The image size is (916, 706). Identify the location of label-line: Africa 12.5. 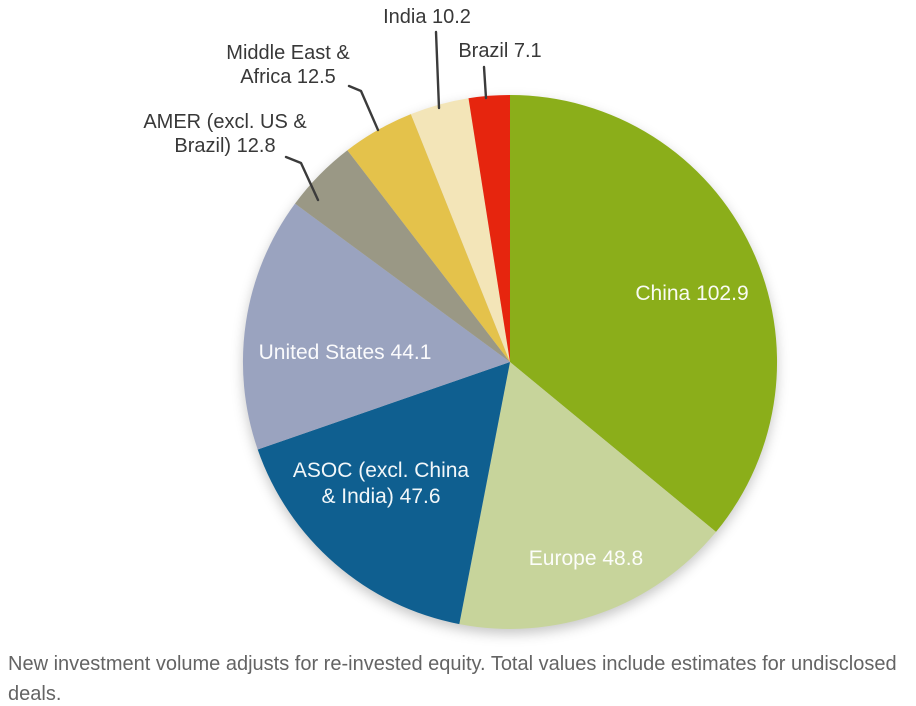
(288, 76).